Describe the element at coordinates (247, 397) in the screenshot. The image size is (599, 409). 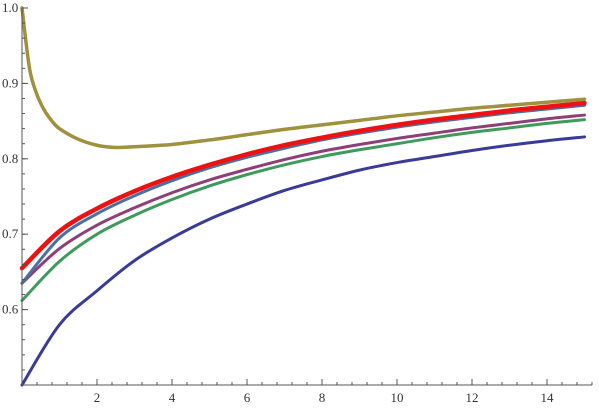
I see `x-tick-label: 6` at that location.